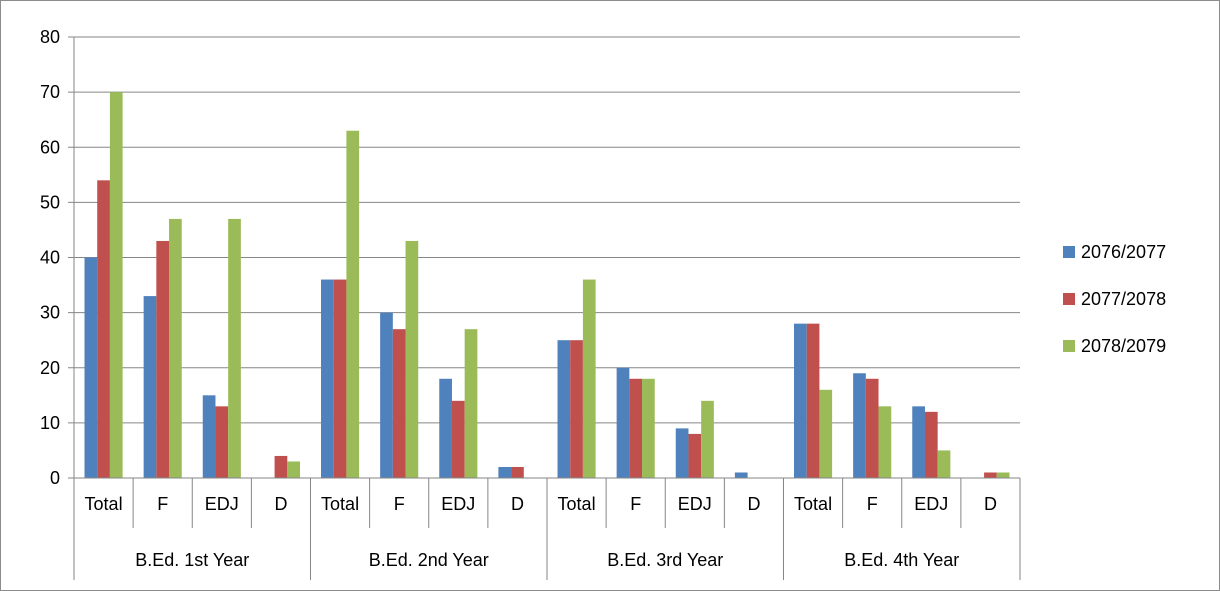 This screenshot has height=591, width=1220. I want to click on y-tick-label: 60, so click(50, 147).